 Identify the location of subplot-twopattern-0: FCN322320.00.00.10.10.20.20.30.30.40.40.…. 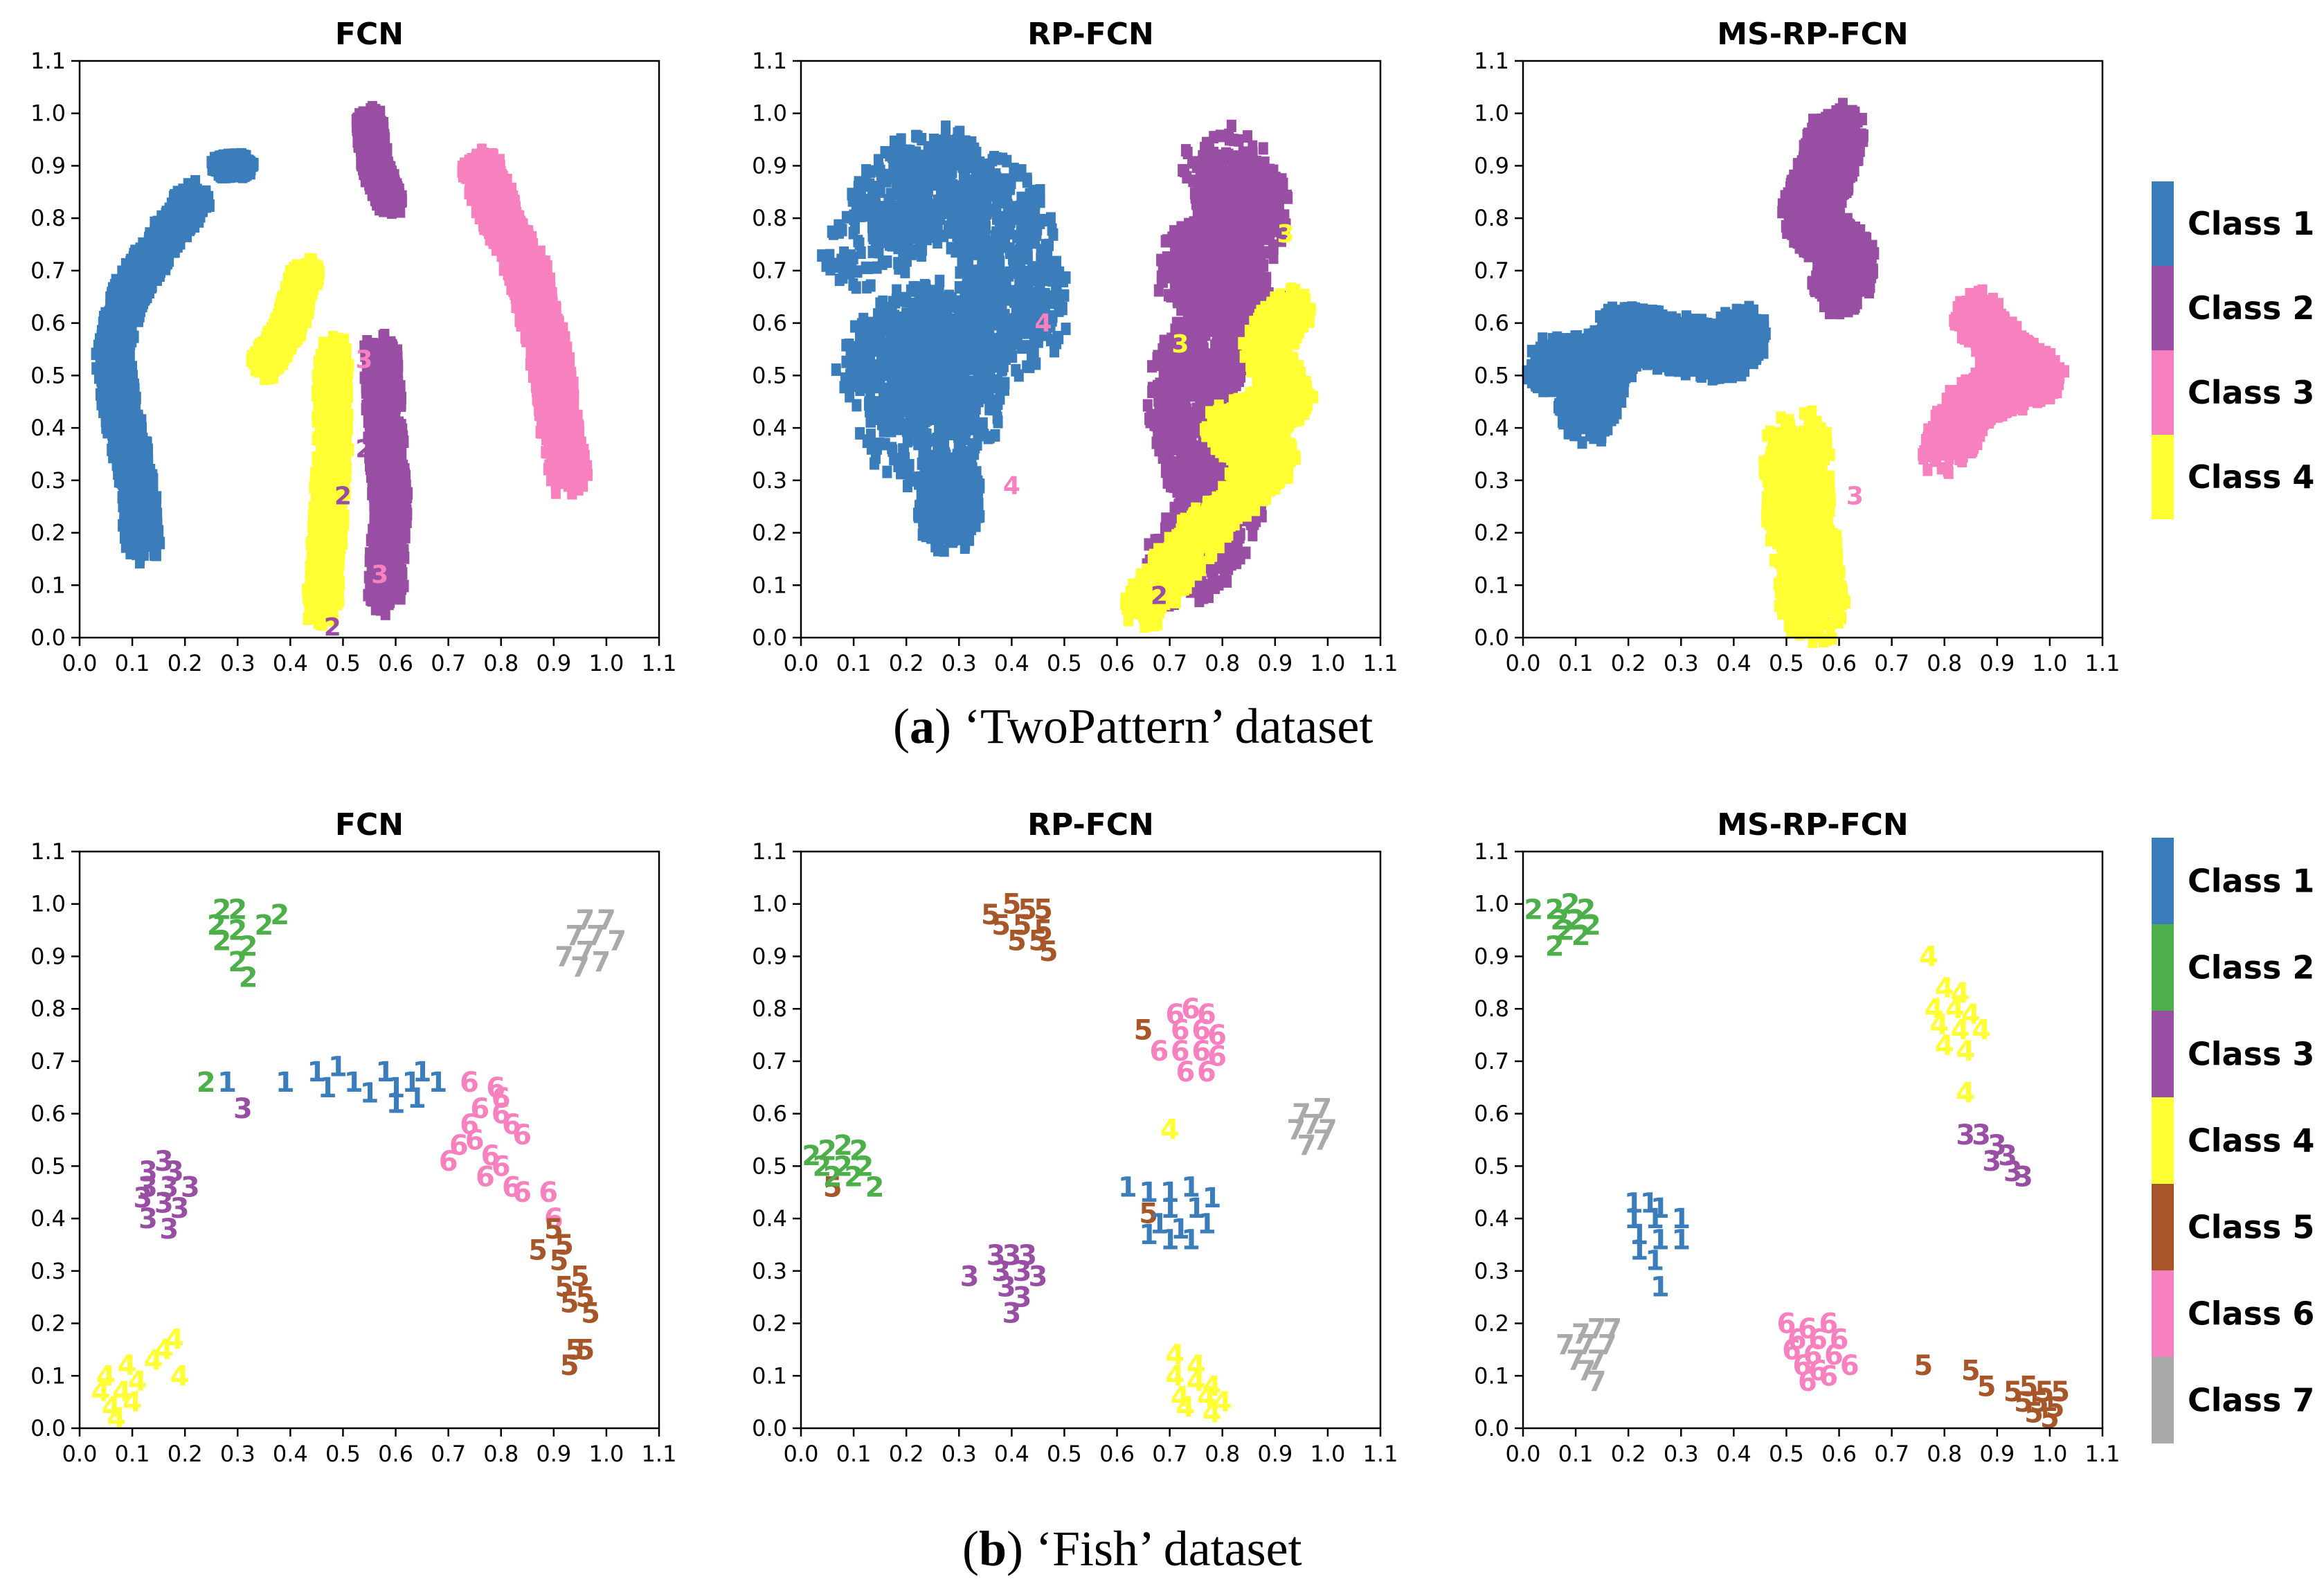
(353, 346).